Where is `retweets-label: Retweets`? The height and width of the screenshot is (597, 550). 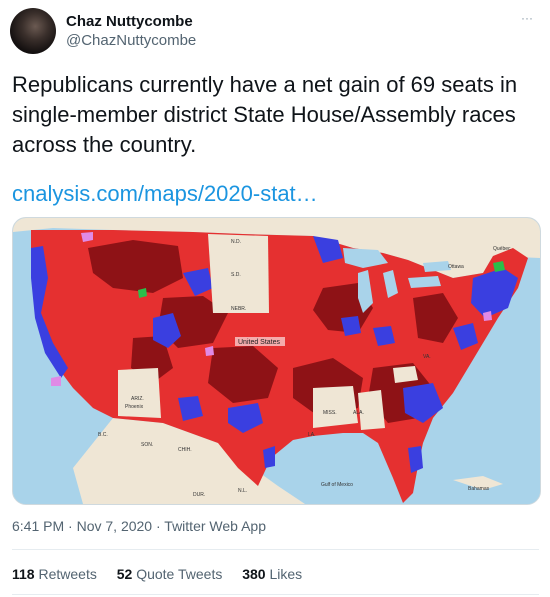 retweets-label: Retweets is located at coordinates (67, 574).